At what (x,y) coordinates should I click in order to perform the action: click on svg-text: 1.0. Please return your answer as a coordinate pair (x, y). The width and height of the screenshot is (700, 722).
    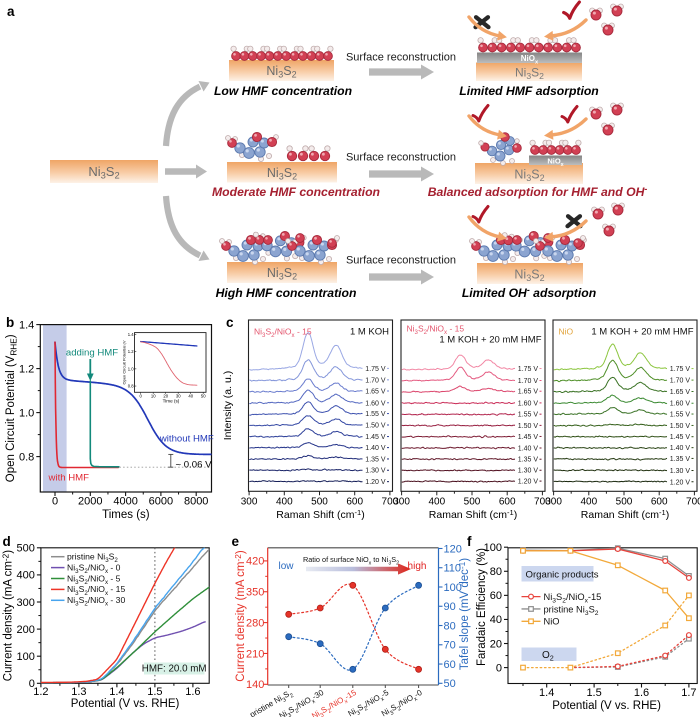
    Looking at the image, I should click on (131, 368).